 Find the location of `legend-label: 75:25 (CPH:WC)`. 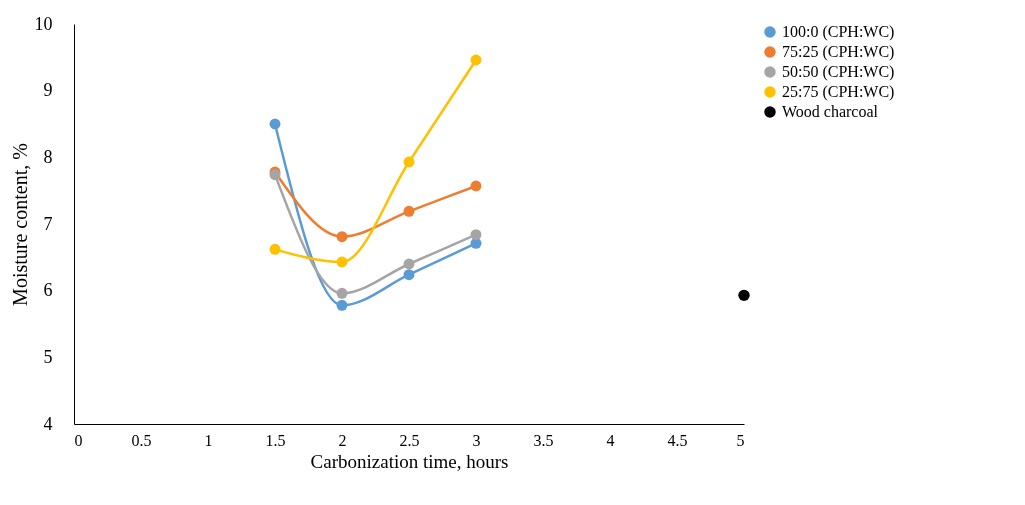

legend-label: 75:25 (CPH:WC) is located at coordinates (838, 52).